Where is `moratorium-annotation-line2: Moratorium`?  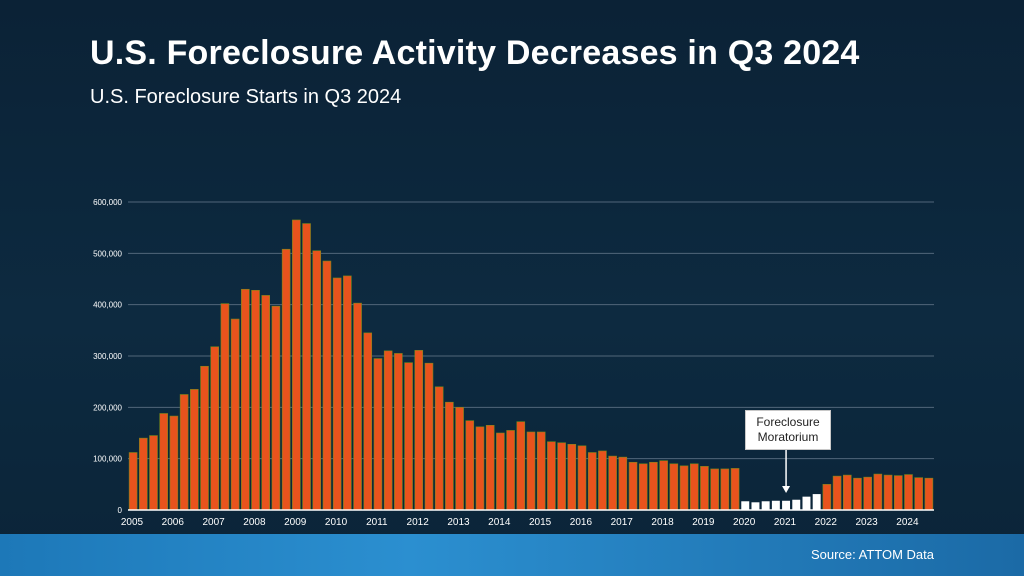
moratorium-annotation-line2: Moratorium is located at coordinates (788, 437).